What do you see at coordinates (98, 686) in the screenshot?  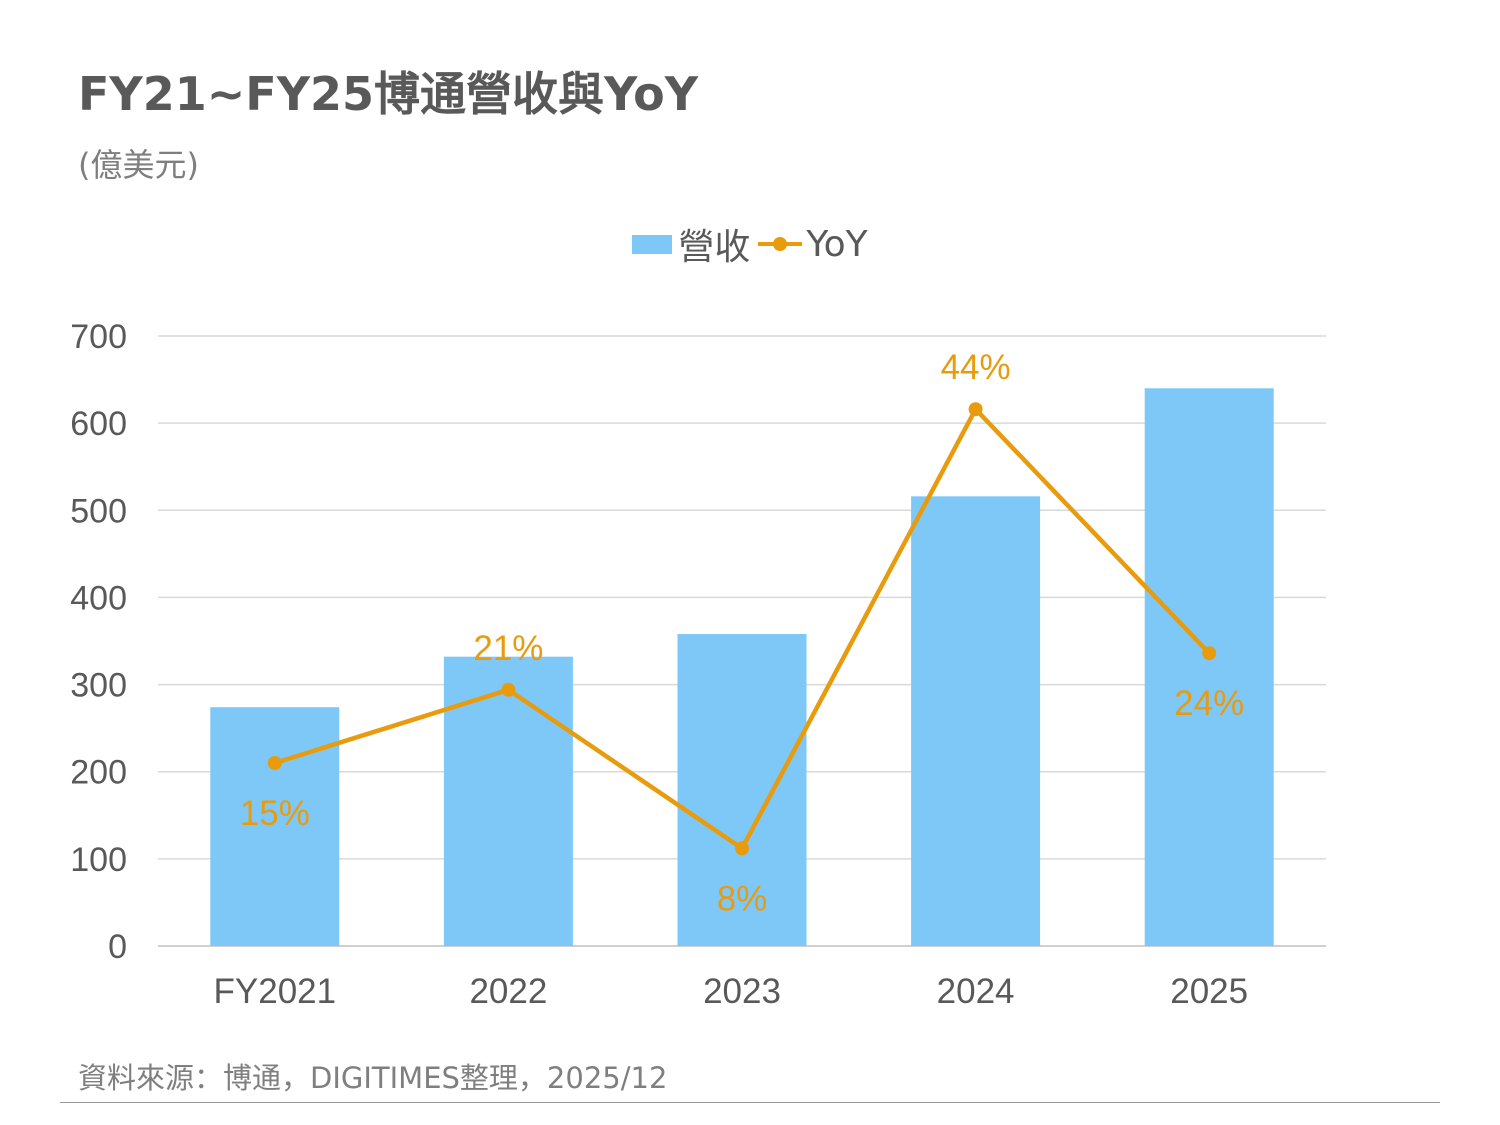 I see `y-tick-label: 300` at bounding box center [98, 686].